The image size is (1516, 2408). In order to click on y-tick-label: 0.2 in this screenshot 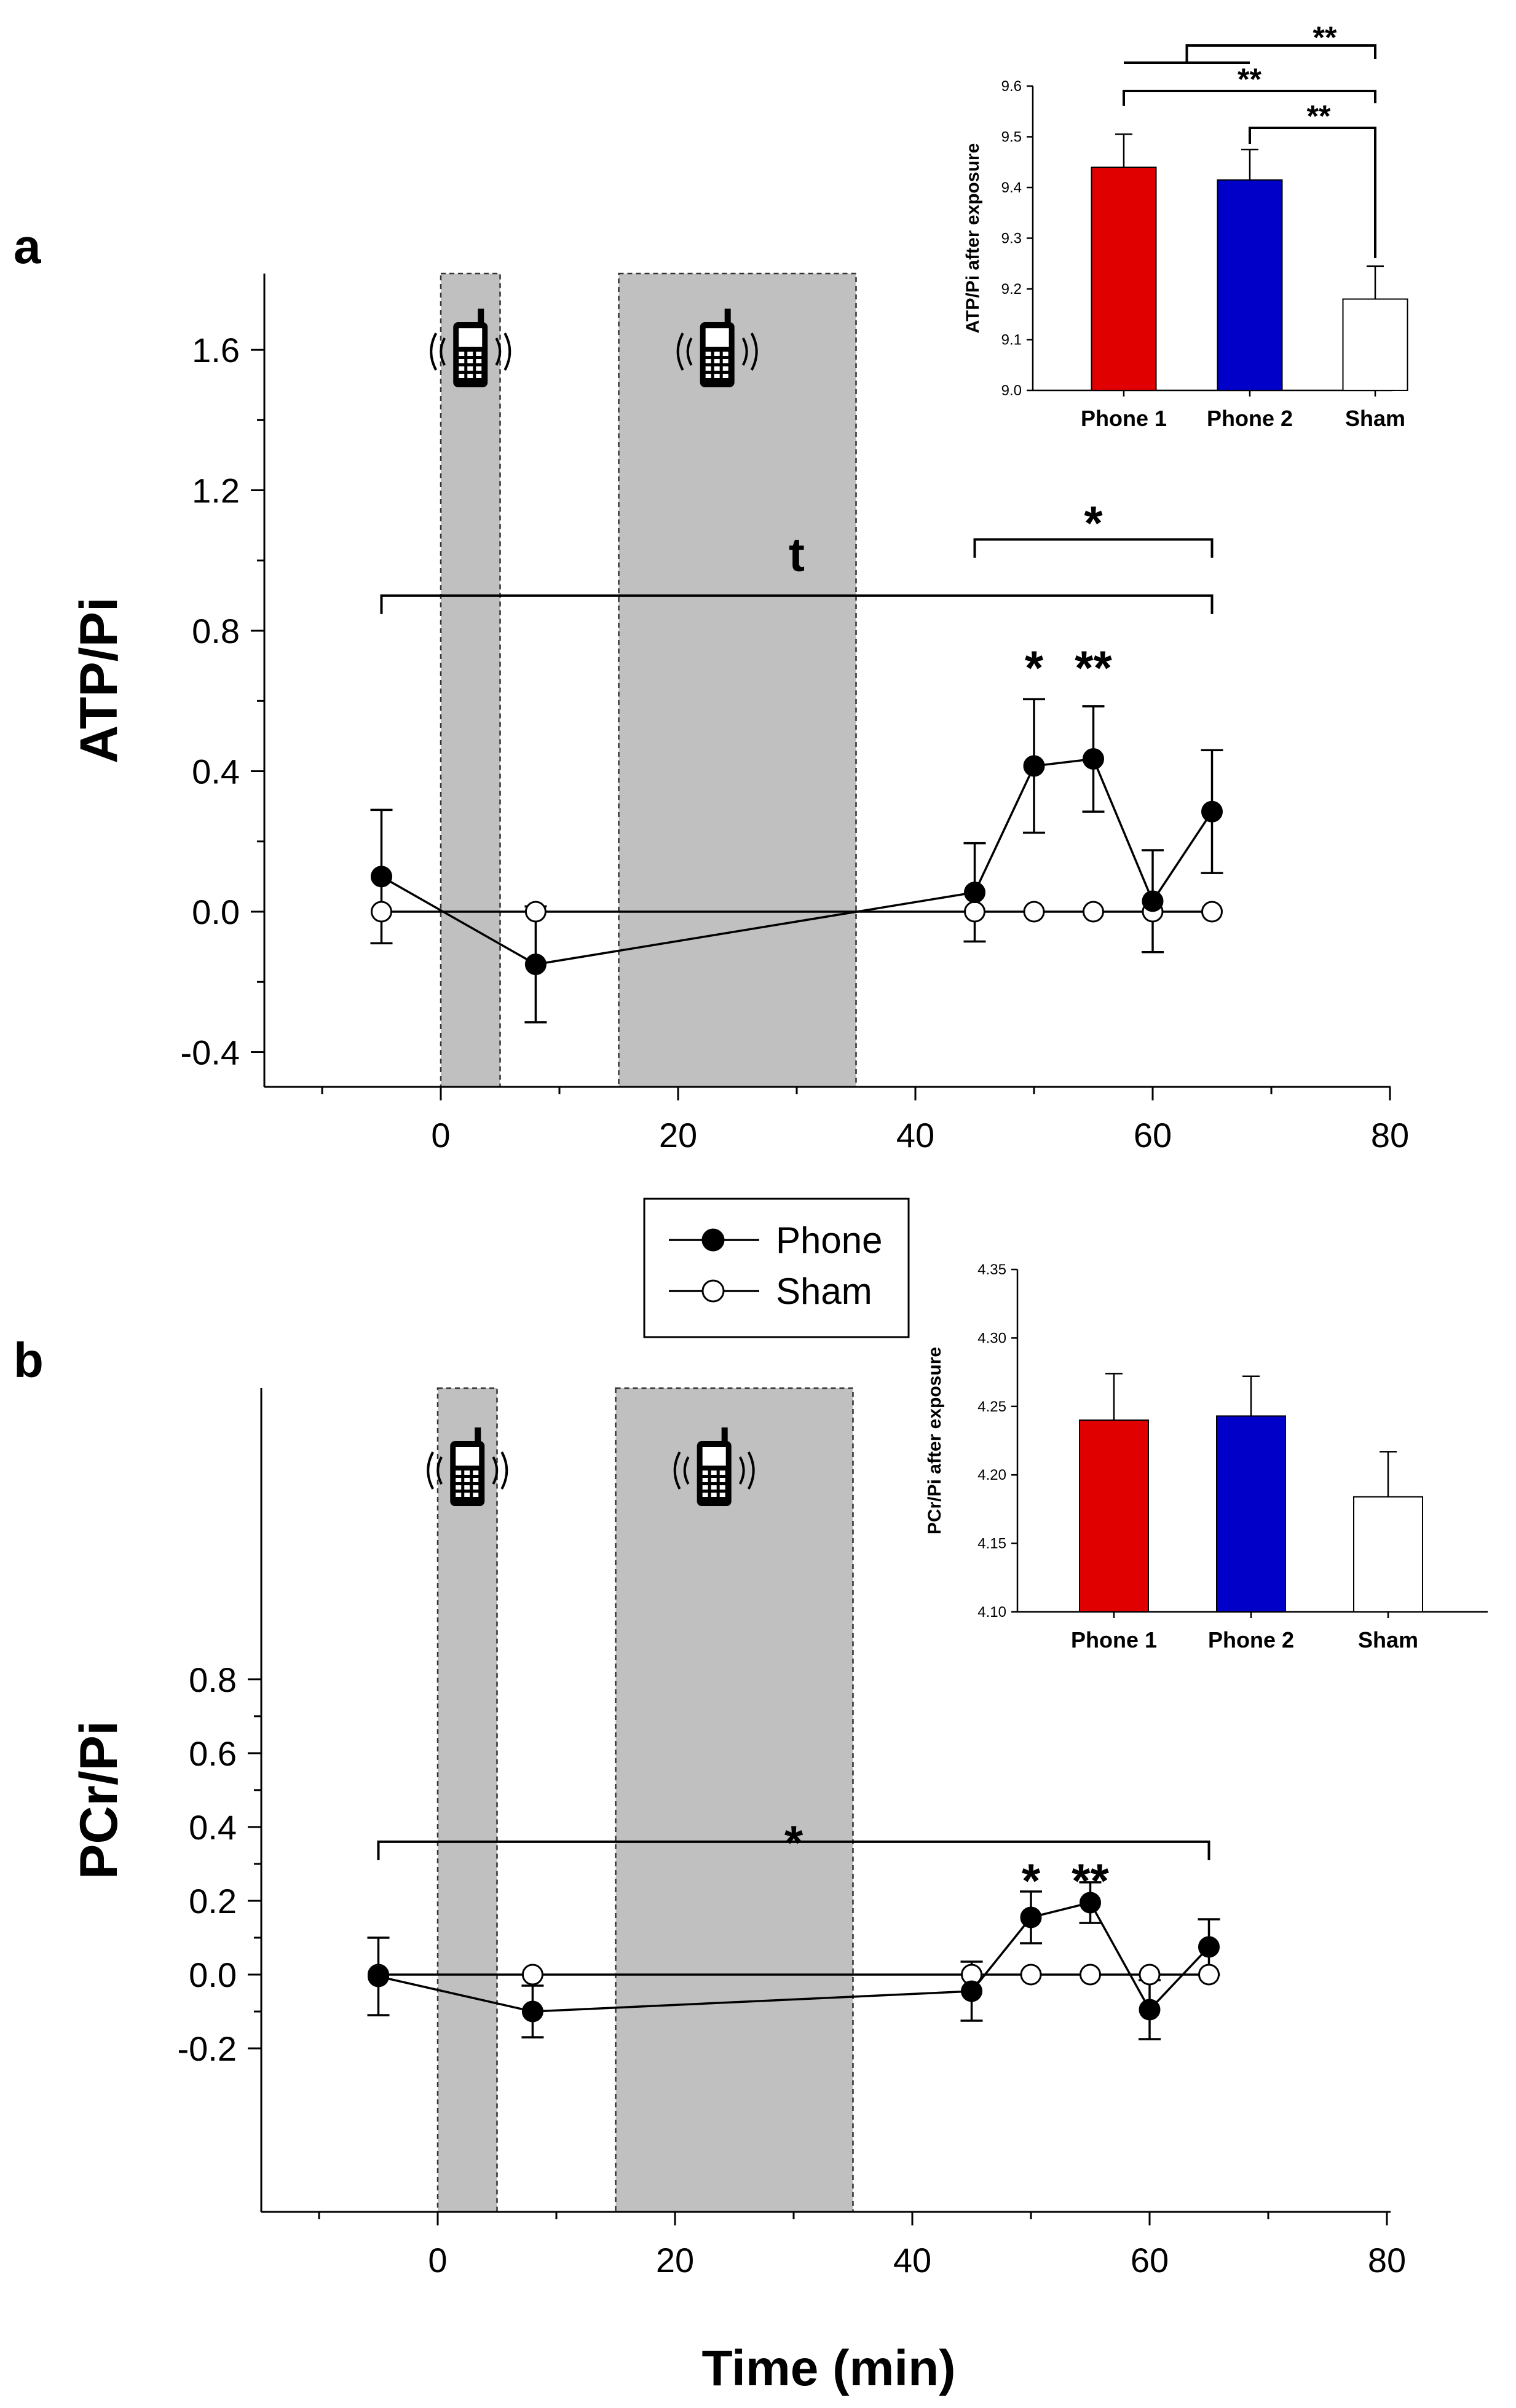, I will do `click(213, 1901)`.